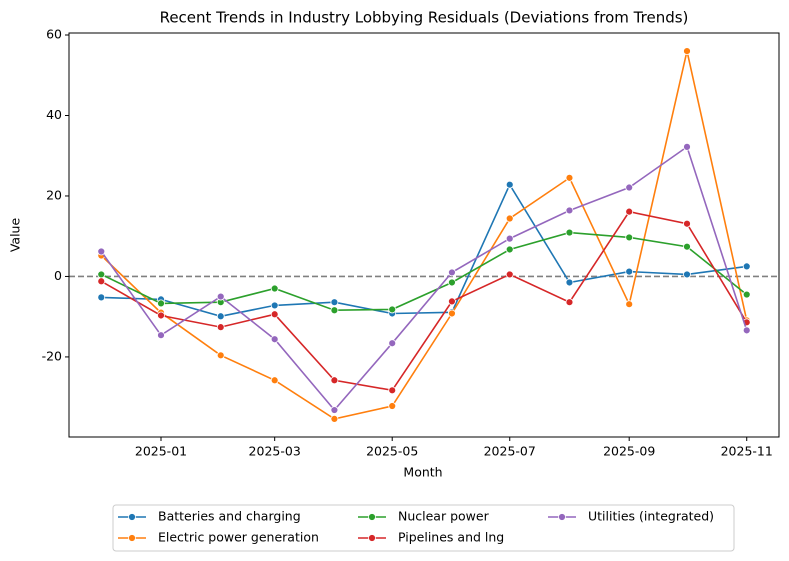  What do you see at coordinates (423, 528) in the screenshot?
I see `legend-box` at bounding box center [423, 528].